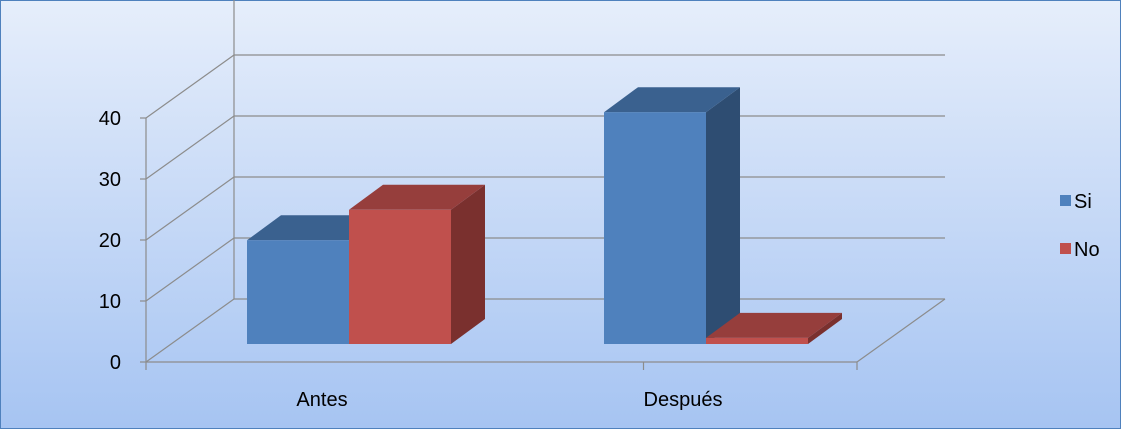  What do you see at coordinates (110, 180) in the screenshot?
I see `y-tick-label: 30` at bounding box center [110, 180].